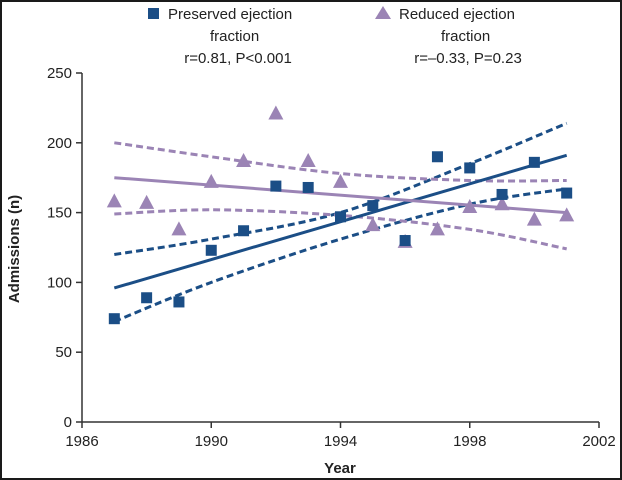 The image size is (622, 480). I want to click on x-tick-label: 1994, so click(340, 441).